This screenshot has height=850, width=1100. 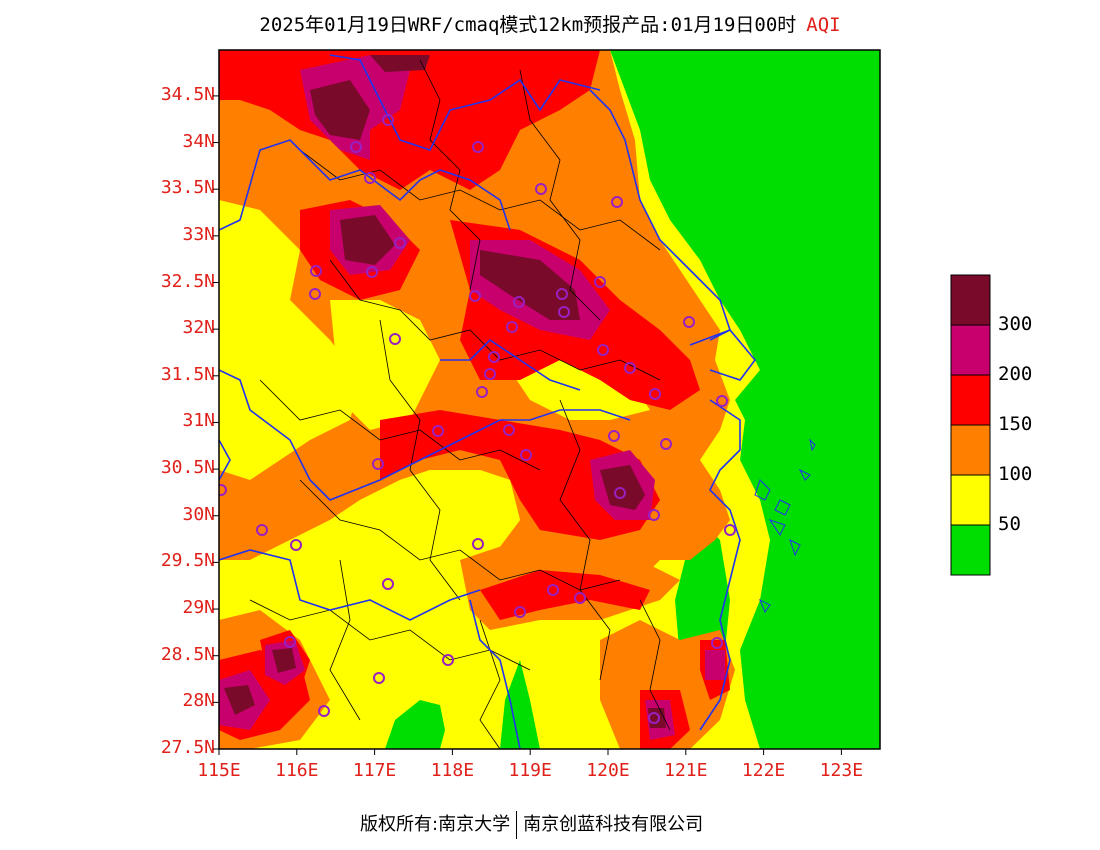 I want to click on latitude-label: 32N, so click(x=198, y=328).